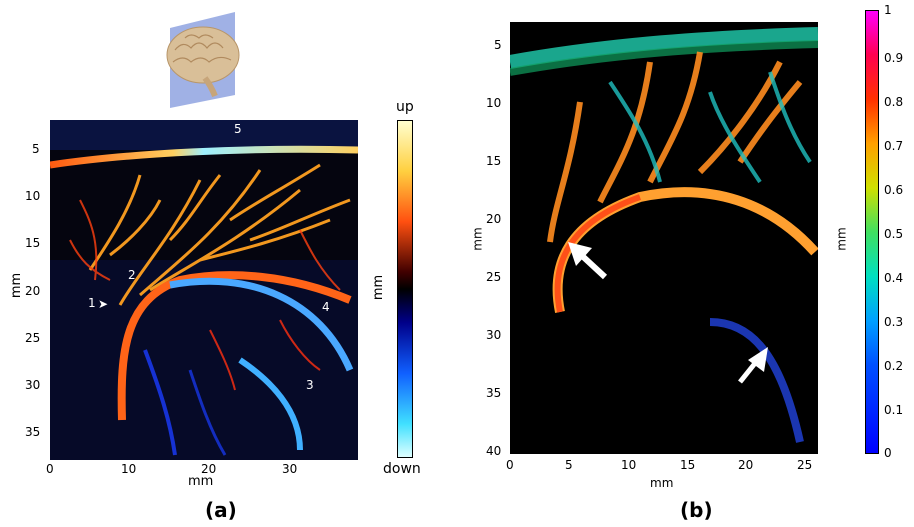 This screenshot has height=527, width=914. What do you see at coordinates (33, 291) in the screenshot?
I see `y-tick-a: 20` at bounding box center [33, 291].